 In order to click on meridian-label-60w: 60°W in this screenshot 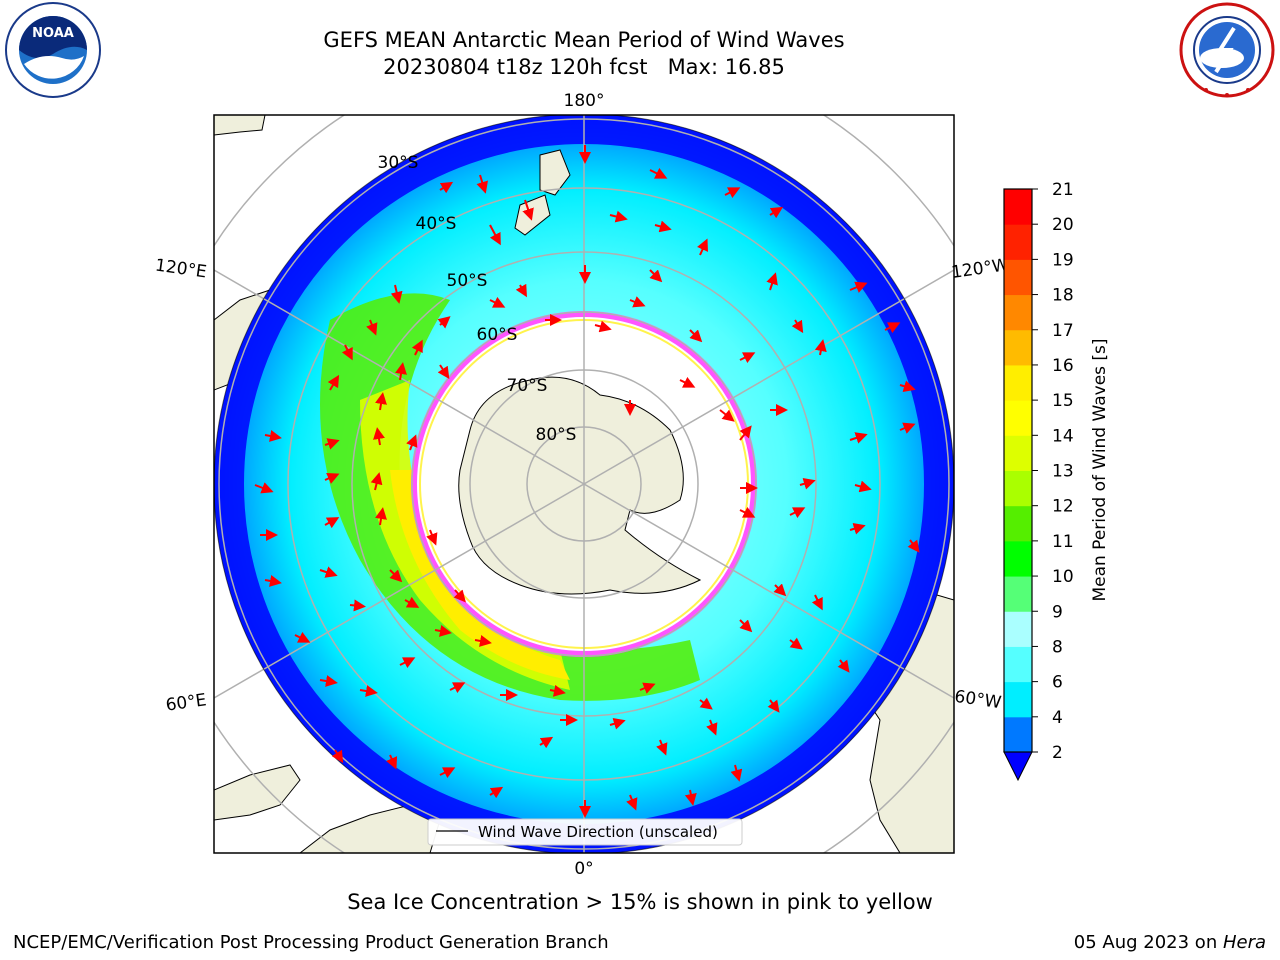, I will do `click(977, 700)`.